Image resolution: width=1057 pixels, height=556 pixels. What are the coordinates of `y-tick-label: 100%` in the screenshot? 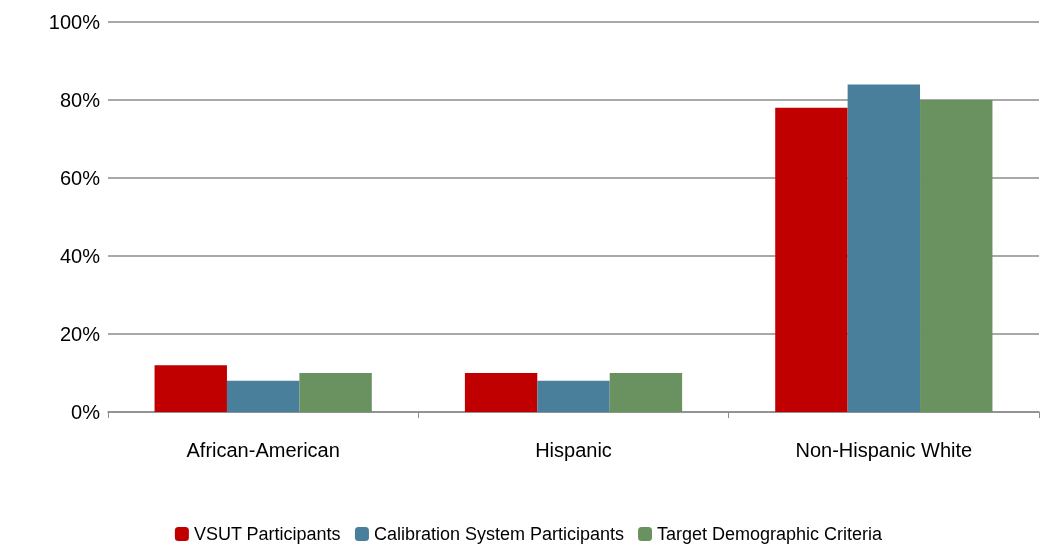 It's located at (74, 22).